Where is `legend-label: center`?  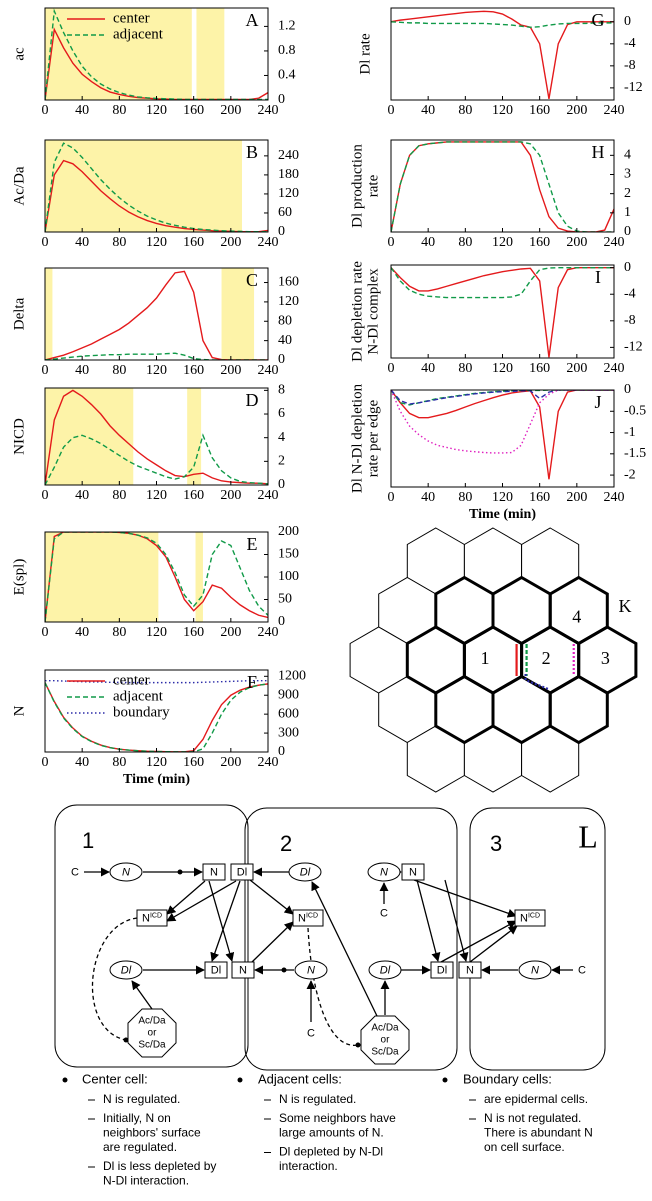
legend-label: center is located at coordinates (131, 18).